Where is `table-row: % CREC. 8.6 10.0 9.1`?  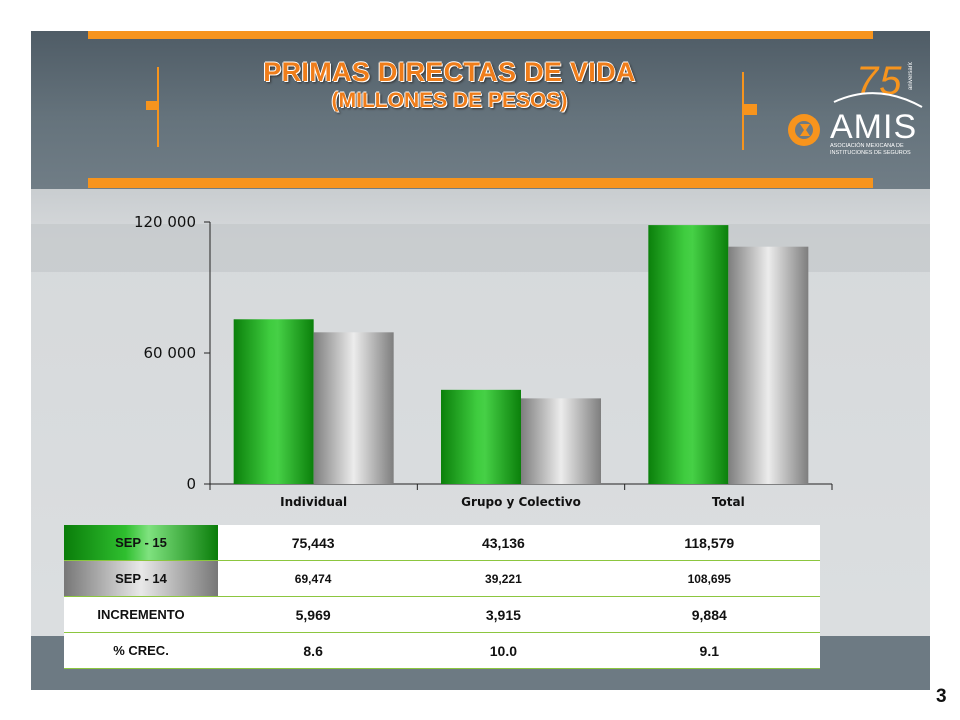 table-row: % CREC. 8.6 10.0 9.1 is located at coordinates (442, 650).